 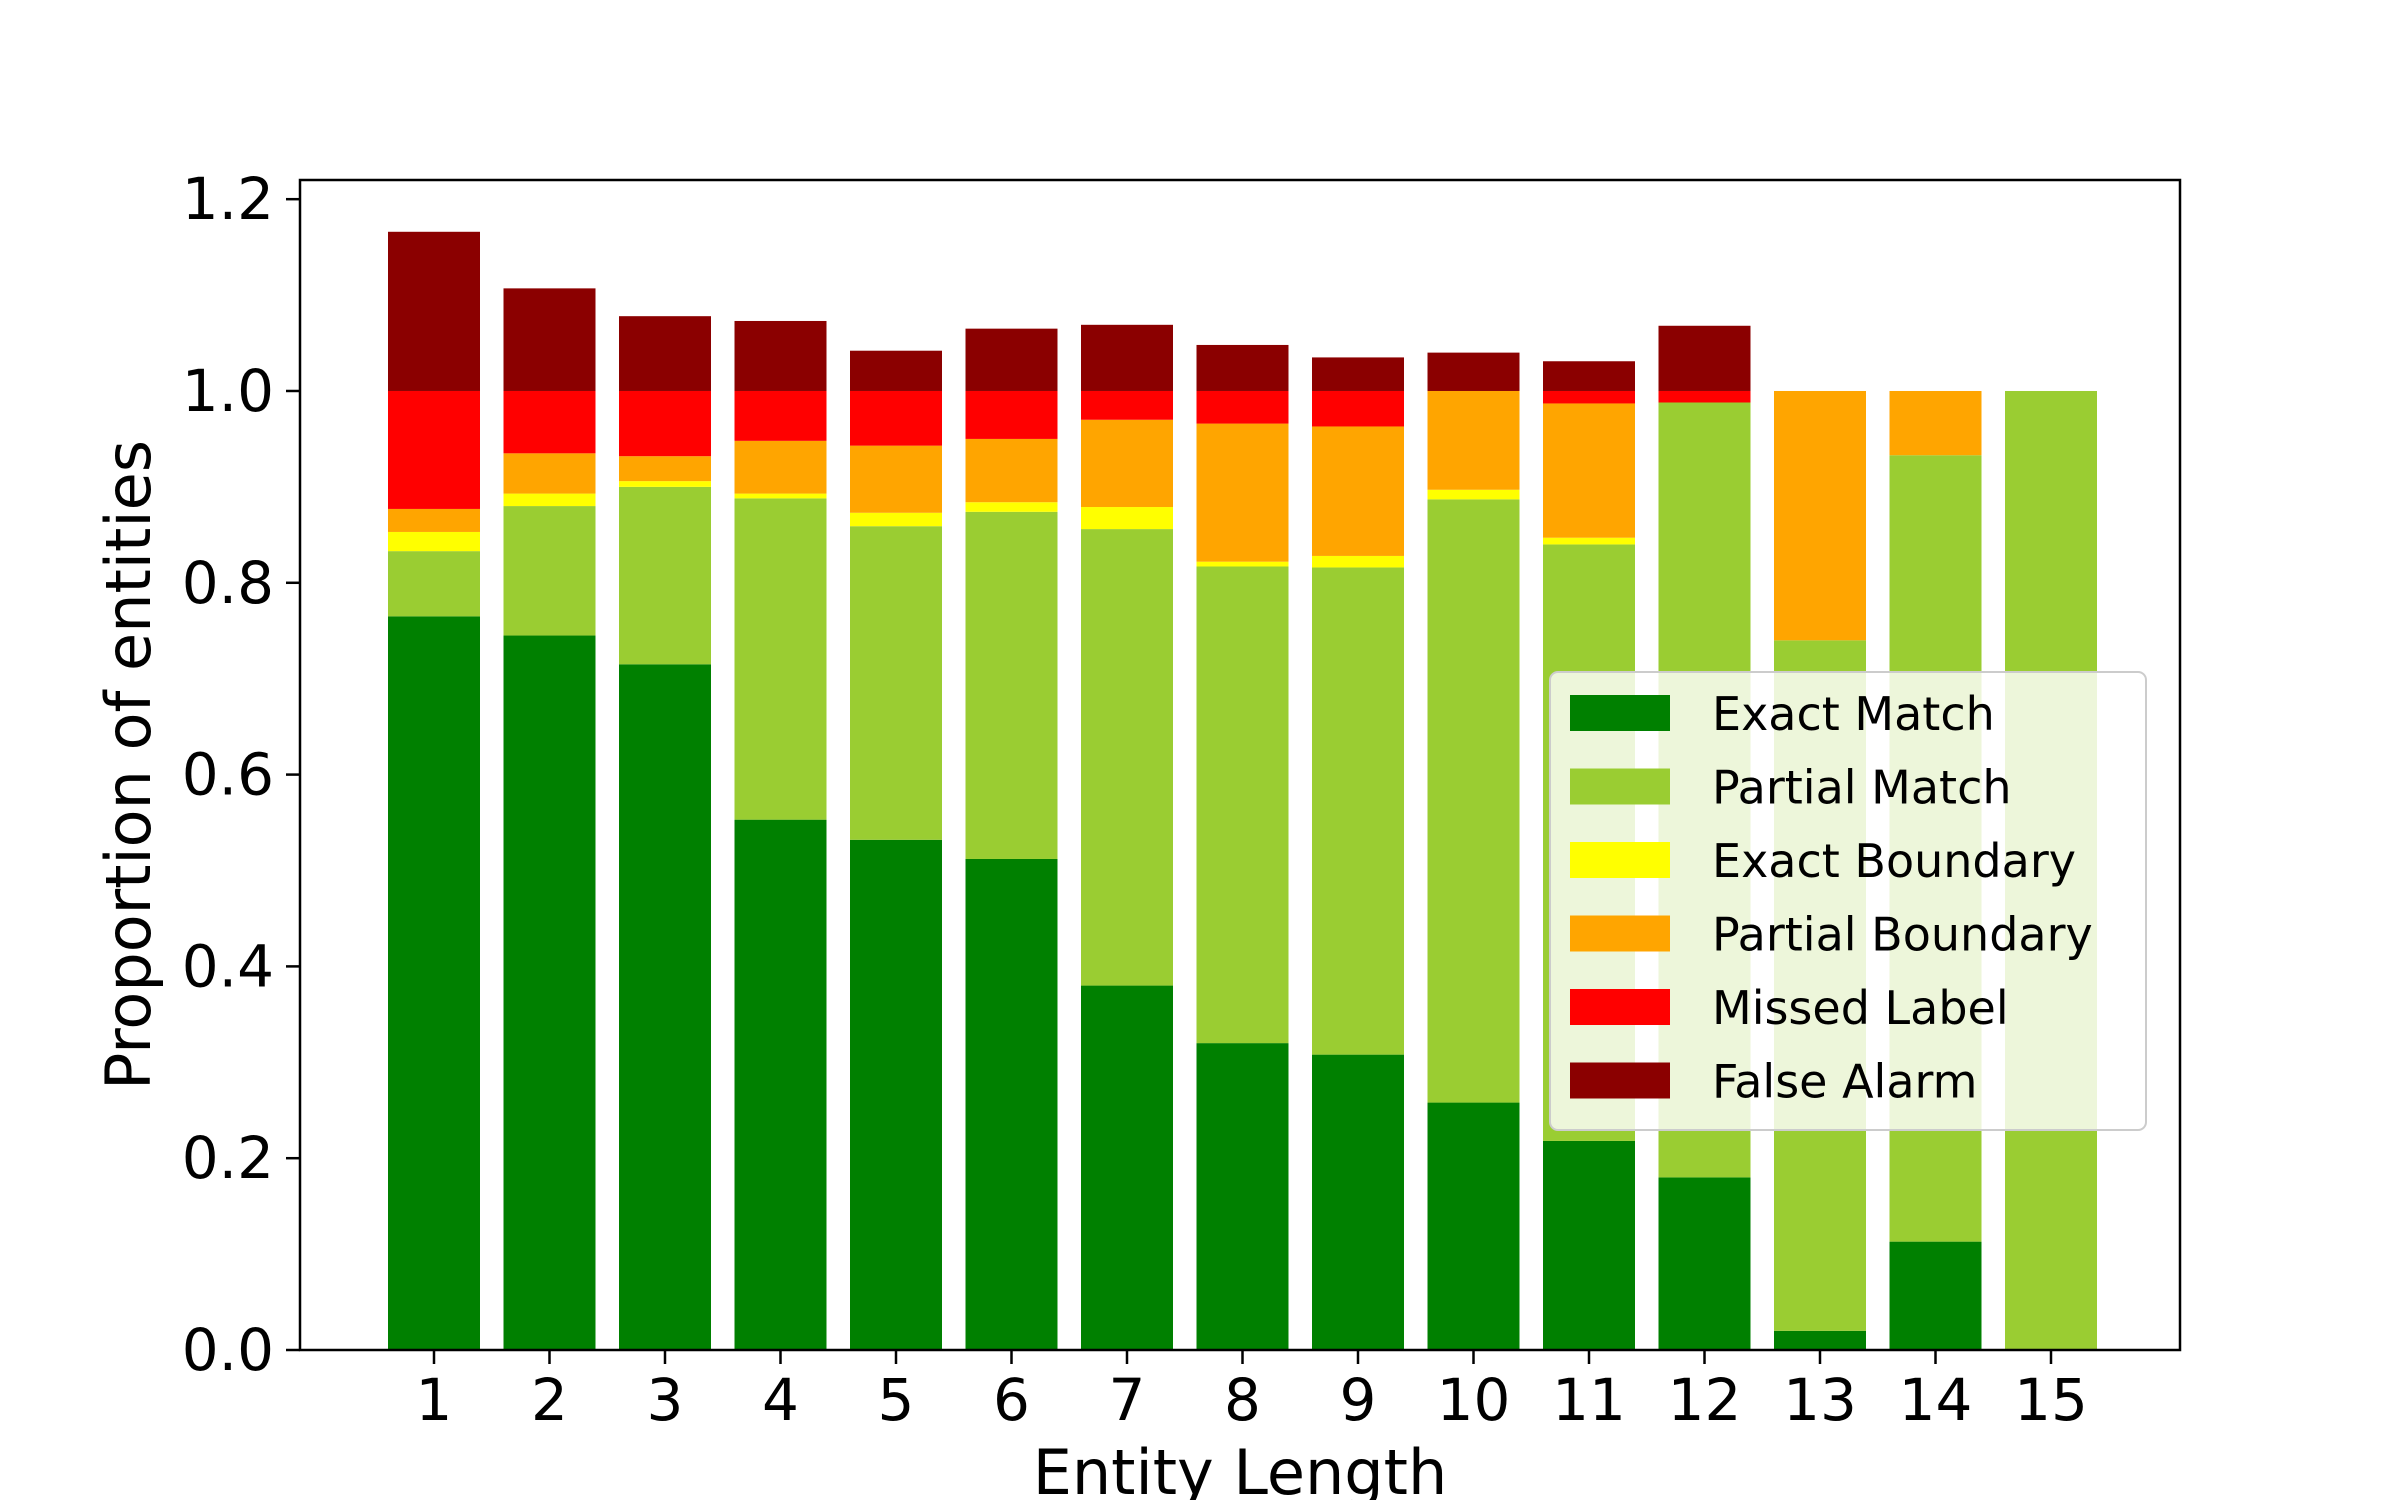 What do you see at coordinates (1820, 1400) in the screenshot?
I see `x-tick-label: 13` at bounding box center [1820, 1400].